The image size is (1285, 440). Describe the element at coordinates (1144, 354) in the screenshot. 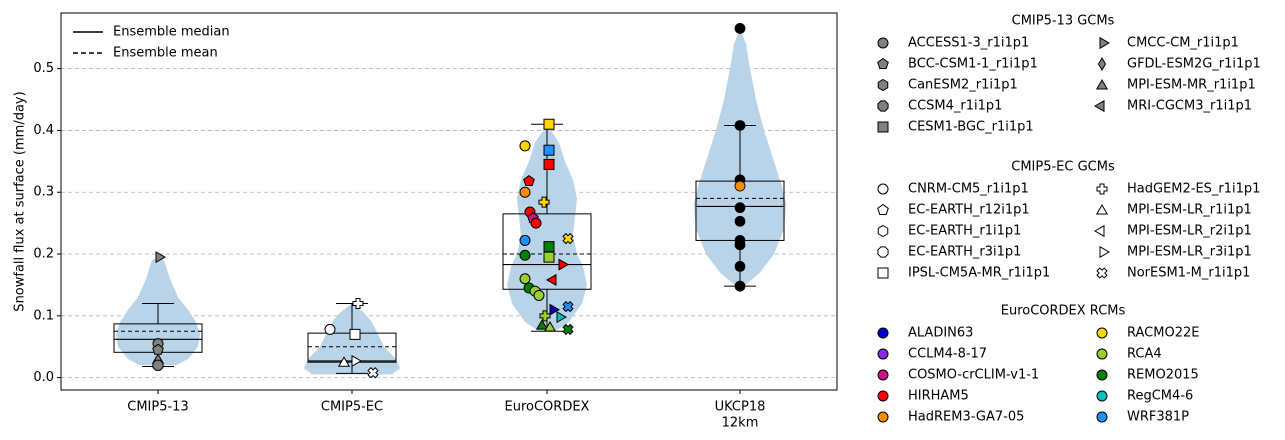

I see `legend-label: RCA4` at that location.